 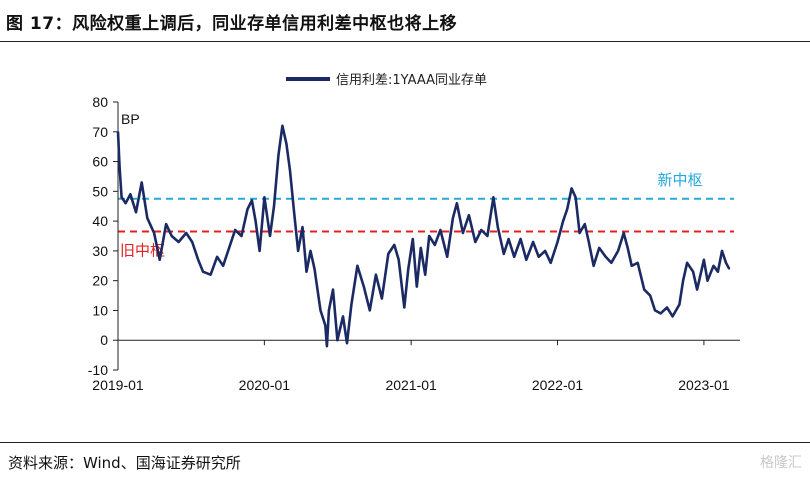 What do you see at coordinates (118, 385) in the screenshot?
I see `x-tick-label: 2019-01` at bounding box center [118, 385].